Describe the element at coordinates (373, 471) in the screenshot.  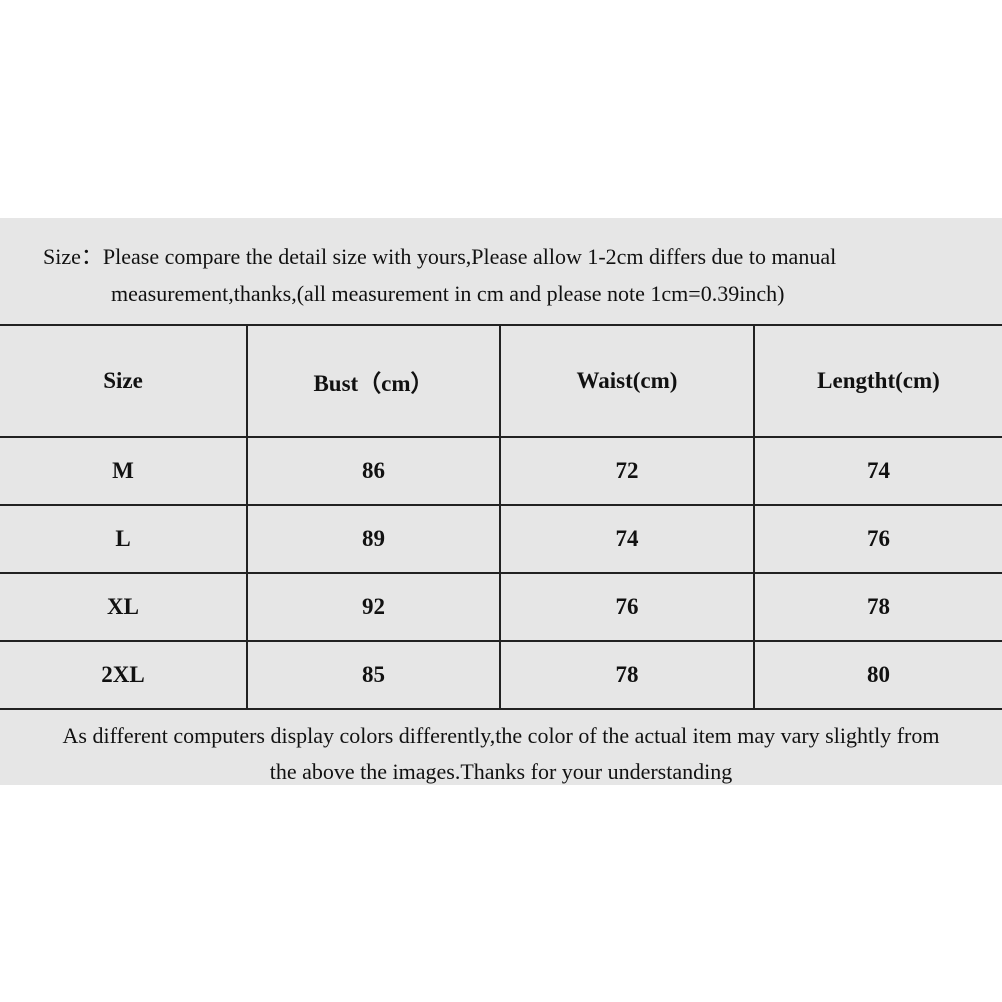
I see `cell-bust: 86` at that location.